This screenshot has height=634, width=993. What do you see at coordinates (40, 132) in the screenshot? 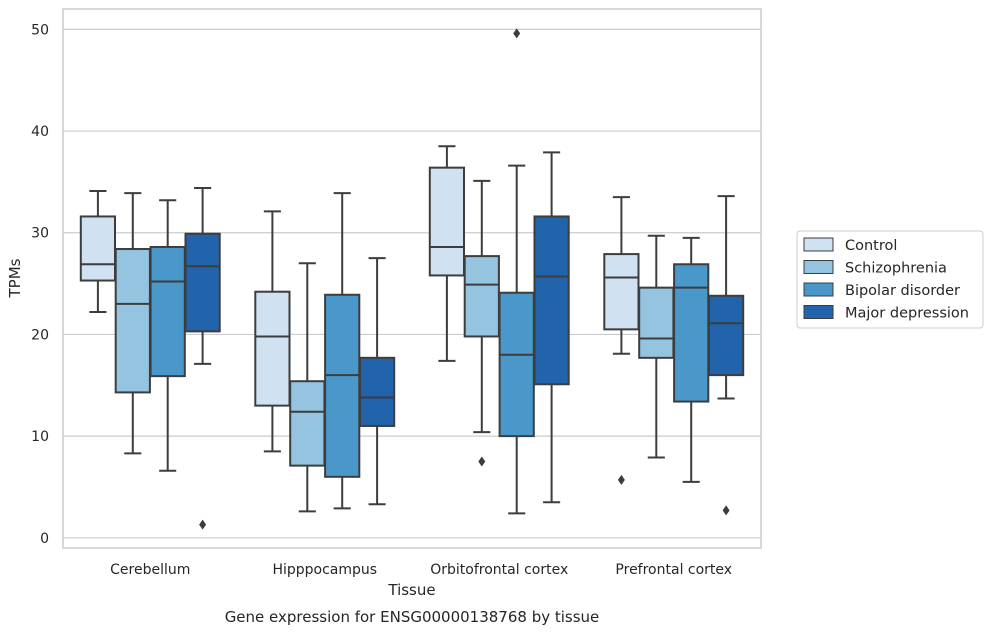
I see `y-tick-label: 40` at bounding box center [40, 132].